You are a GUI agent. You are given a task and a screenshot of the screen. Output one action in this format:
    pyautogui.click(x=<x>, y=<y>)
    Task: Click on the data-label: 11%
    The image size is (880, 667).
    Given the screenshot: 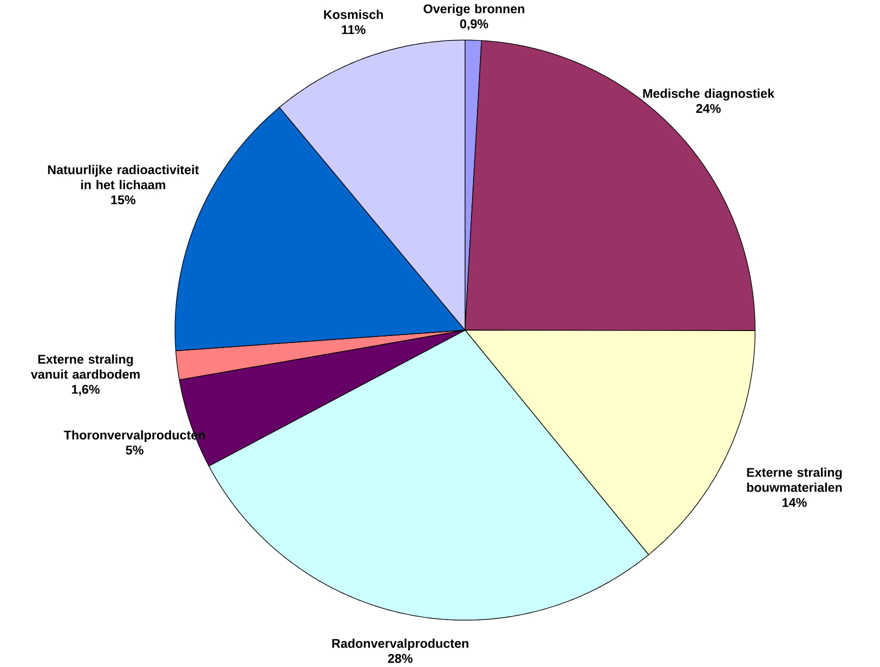 What is the action you would take?
    pyautogui.click(x=354, y=29)
    